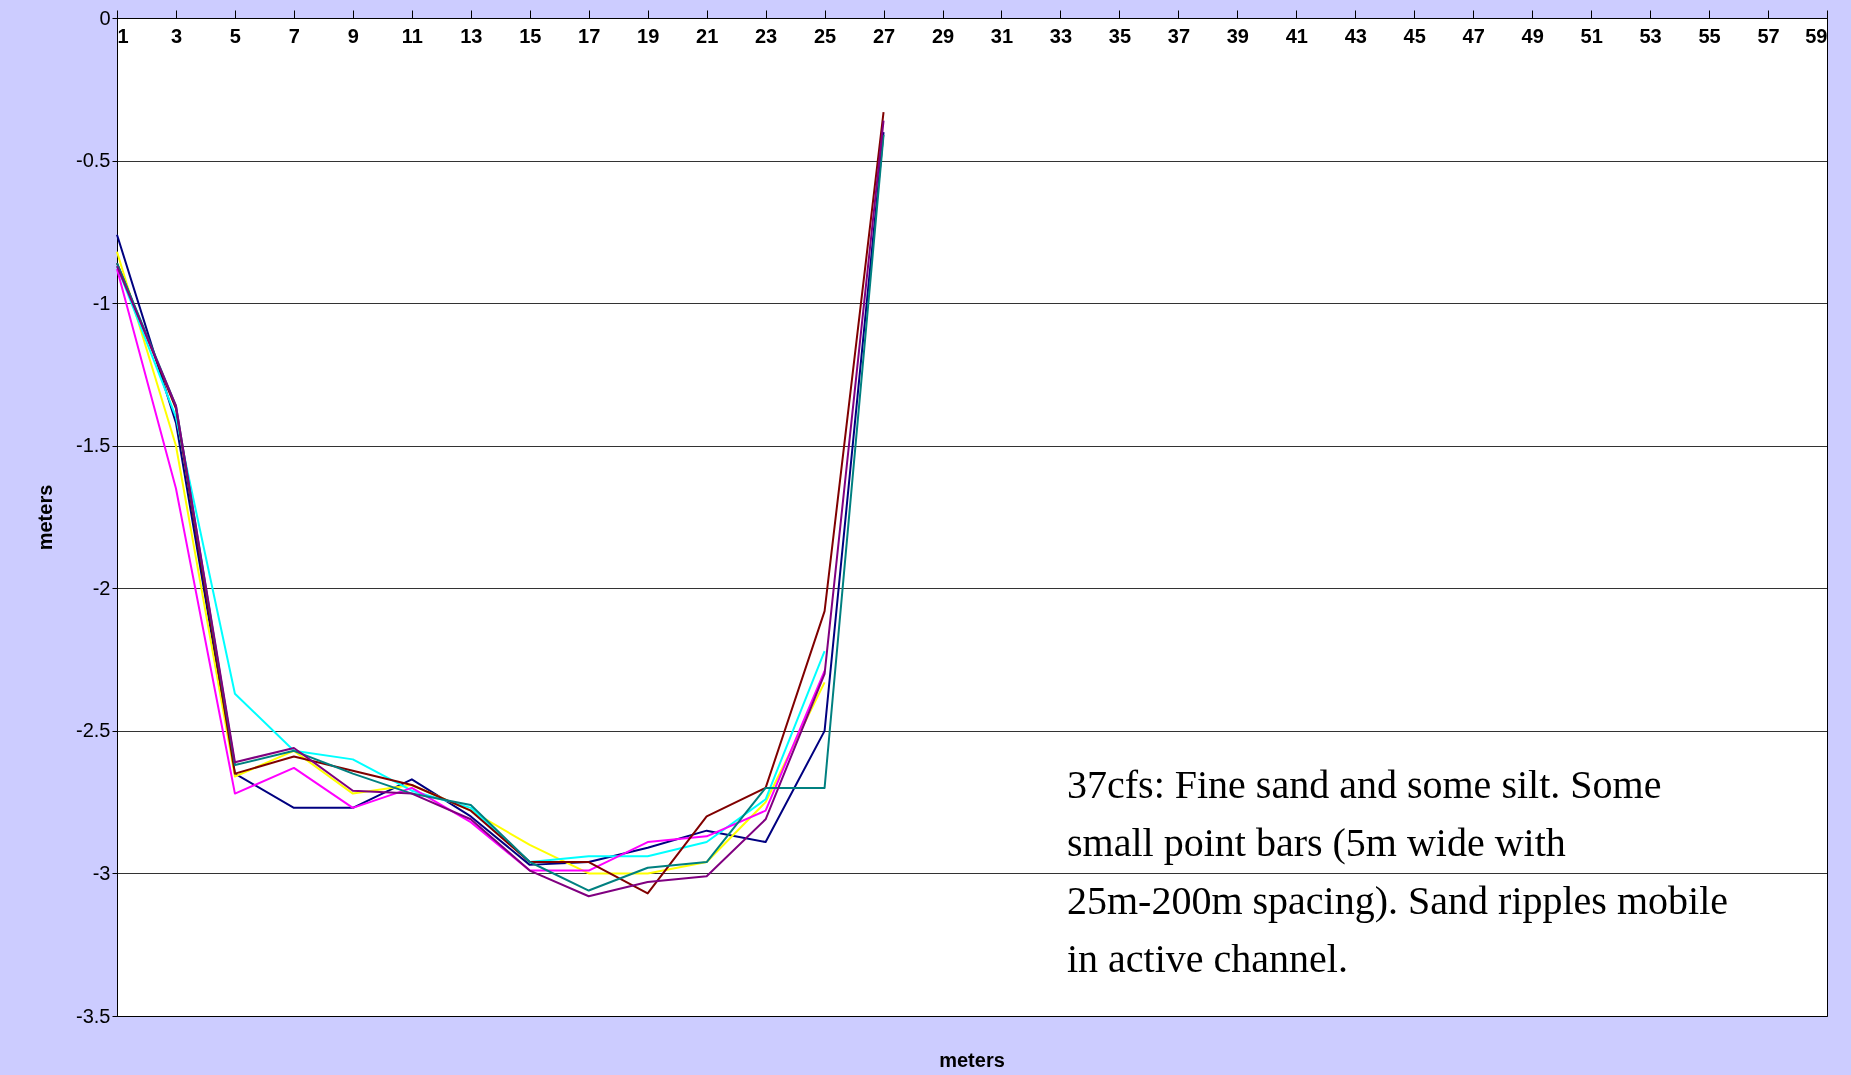 The width and height of the screenshot is (1851, 1075). What do you see at coordinates (1296, 35) in the screenshot?
I see `x-tick-label: 41` at bounding box center [1296, 35].